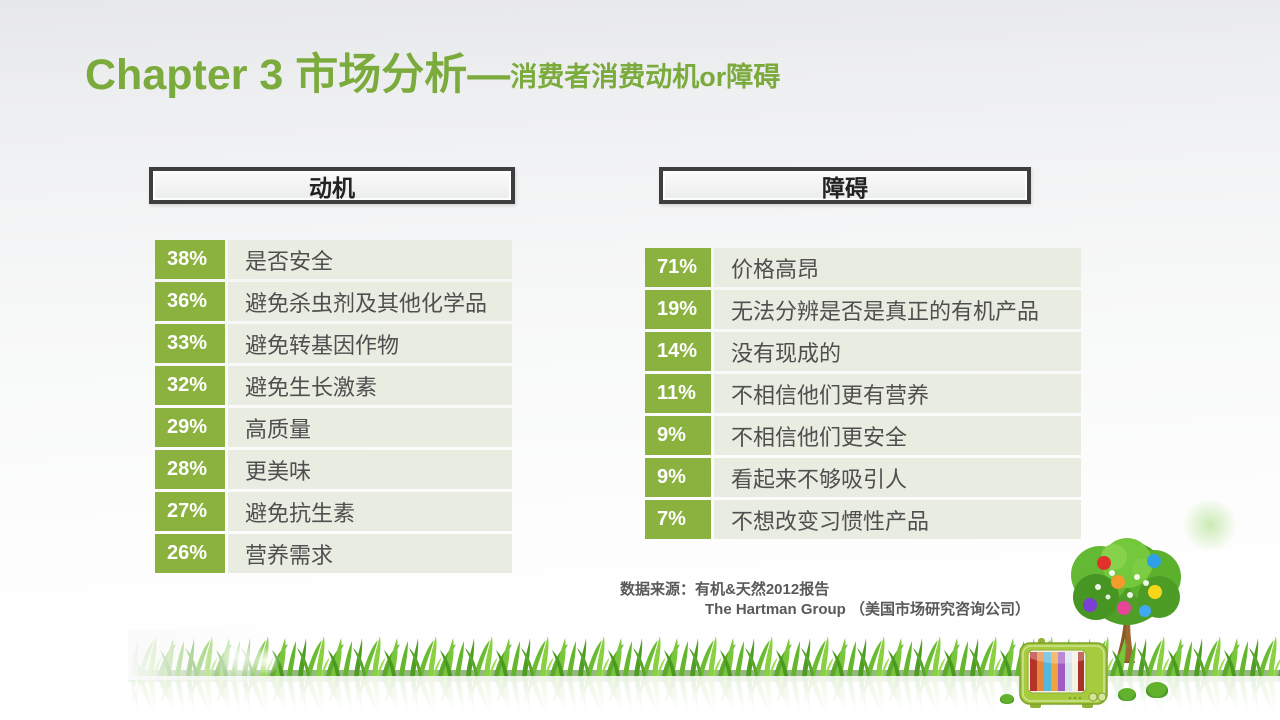  Describe the element at coordinates (868, 609) in the screenshot. I see `data-source-line2: The Hartman Group （美国市场研究咨询公司）` at that location.